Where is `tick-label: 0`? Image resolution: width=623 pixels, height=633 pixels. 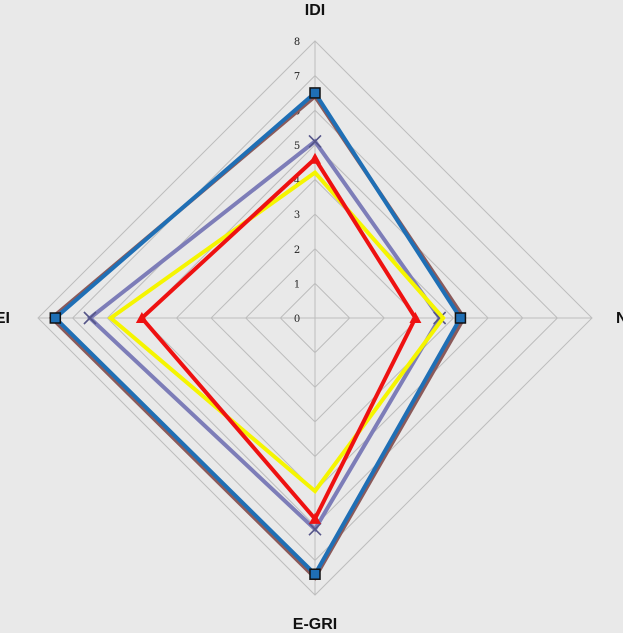
tick-label: 0 is located at coordinates (297, 319).